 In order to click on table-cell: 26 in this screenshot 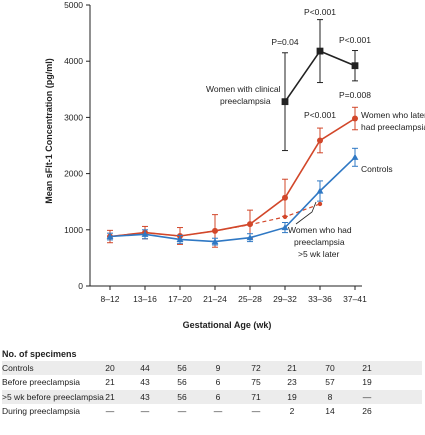, I will do `click(367, 411)`.